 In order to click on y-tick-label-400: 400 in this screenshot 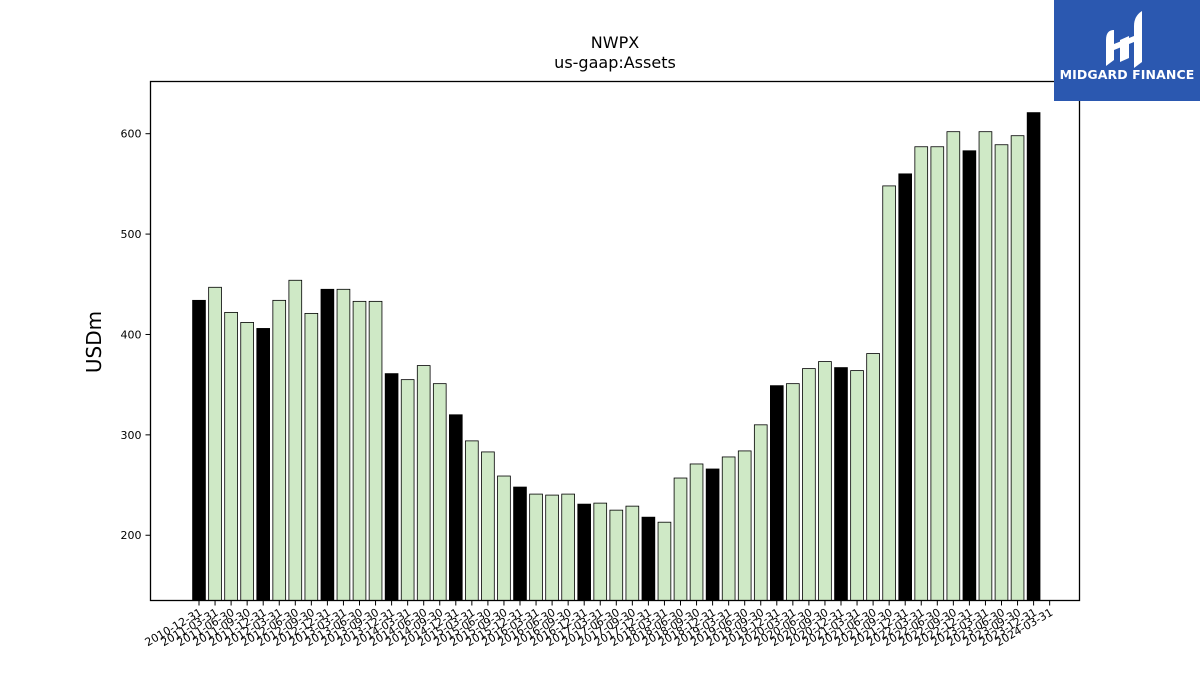, I will do `click(131, 334)`.